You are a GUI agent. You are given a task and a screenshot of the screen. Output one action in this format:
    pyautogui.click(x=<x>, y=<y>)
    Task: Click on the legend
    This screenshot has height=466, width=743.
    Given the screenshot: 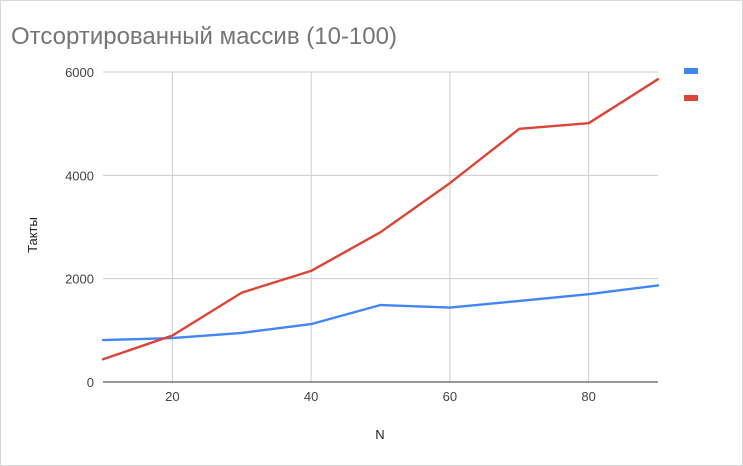 What is the action you would take?
    pyautogui.click(x=691, y=84)
    